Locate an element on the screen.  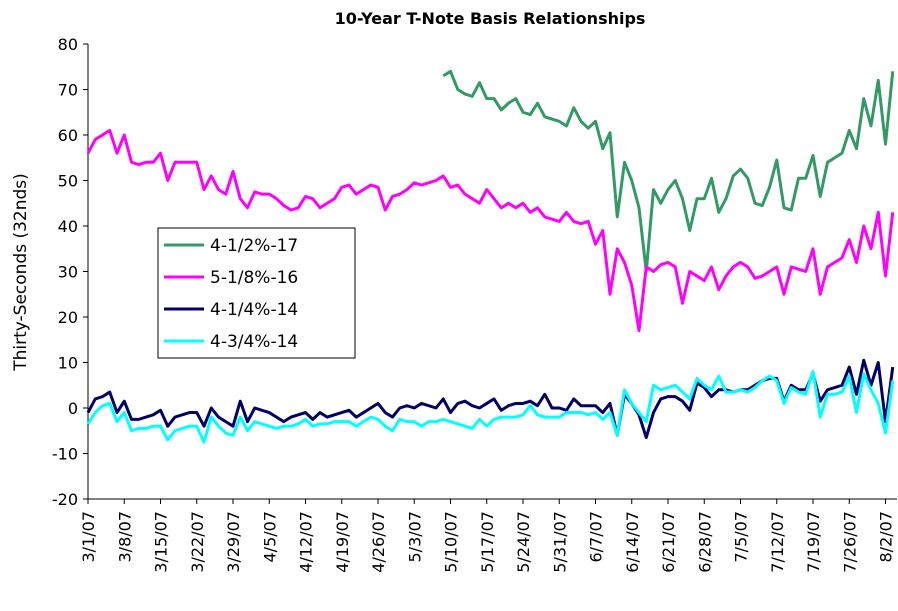
y-tick-label: 40 is located at coordinates (68, 226).